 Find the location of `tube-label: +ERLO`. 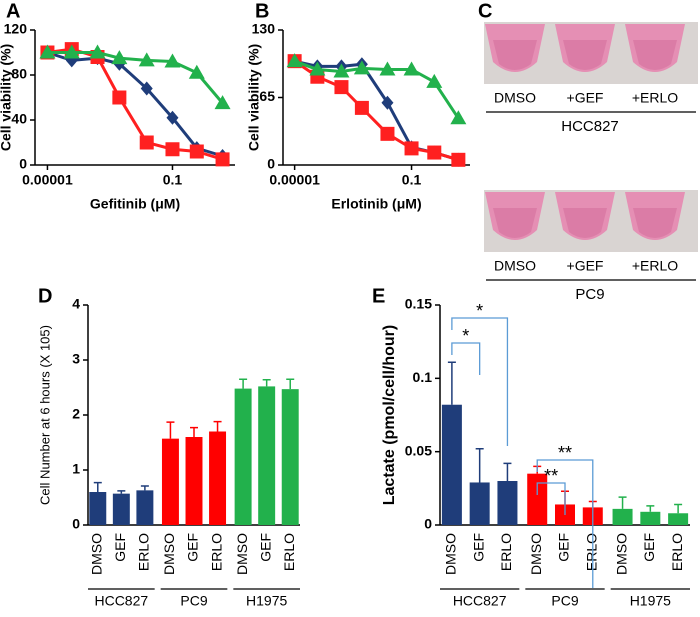

tube-label: +ERLO is located at coordinates (655, 98).